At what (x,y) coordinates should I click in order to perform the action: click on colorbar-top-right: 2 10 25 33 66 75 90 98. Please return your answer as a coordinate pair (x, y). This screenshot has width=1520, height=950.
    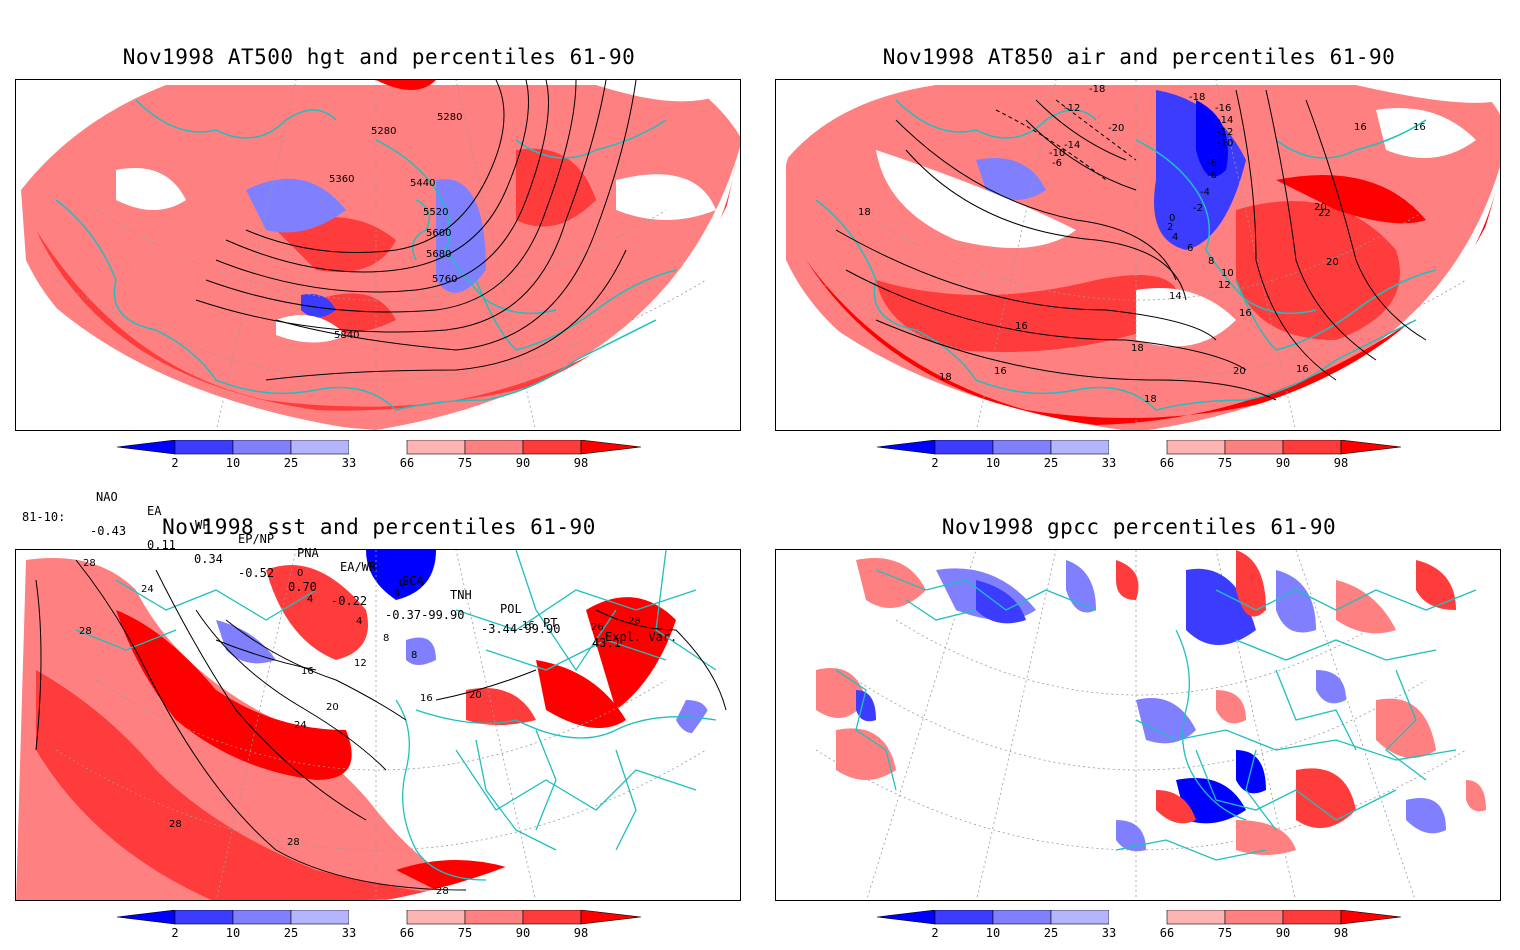
    Looking at the image, I should click on (1146, 459).